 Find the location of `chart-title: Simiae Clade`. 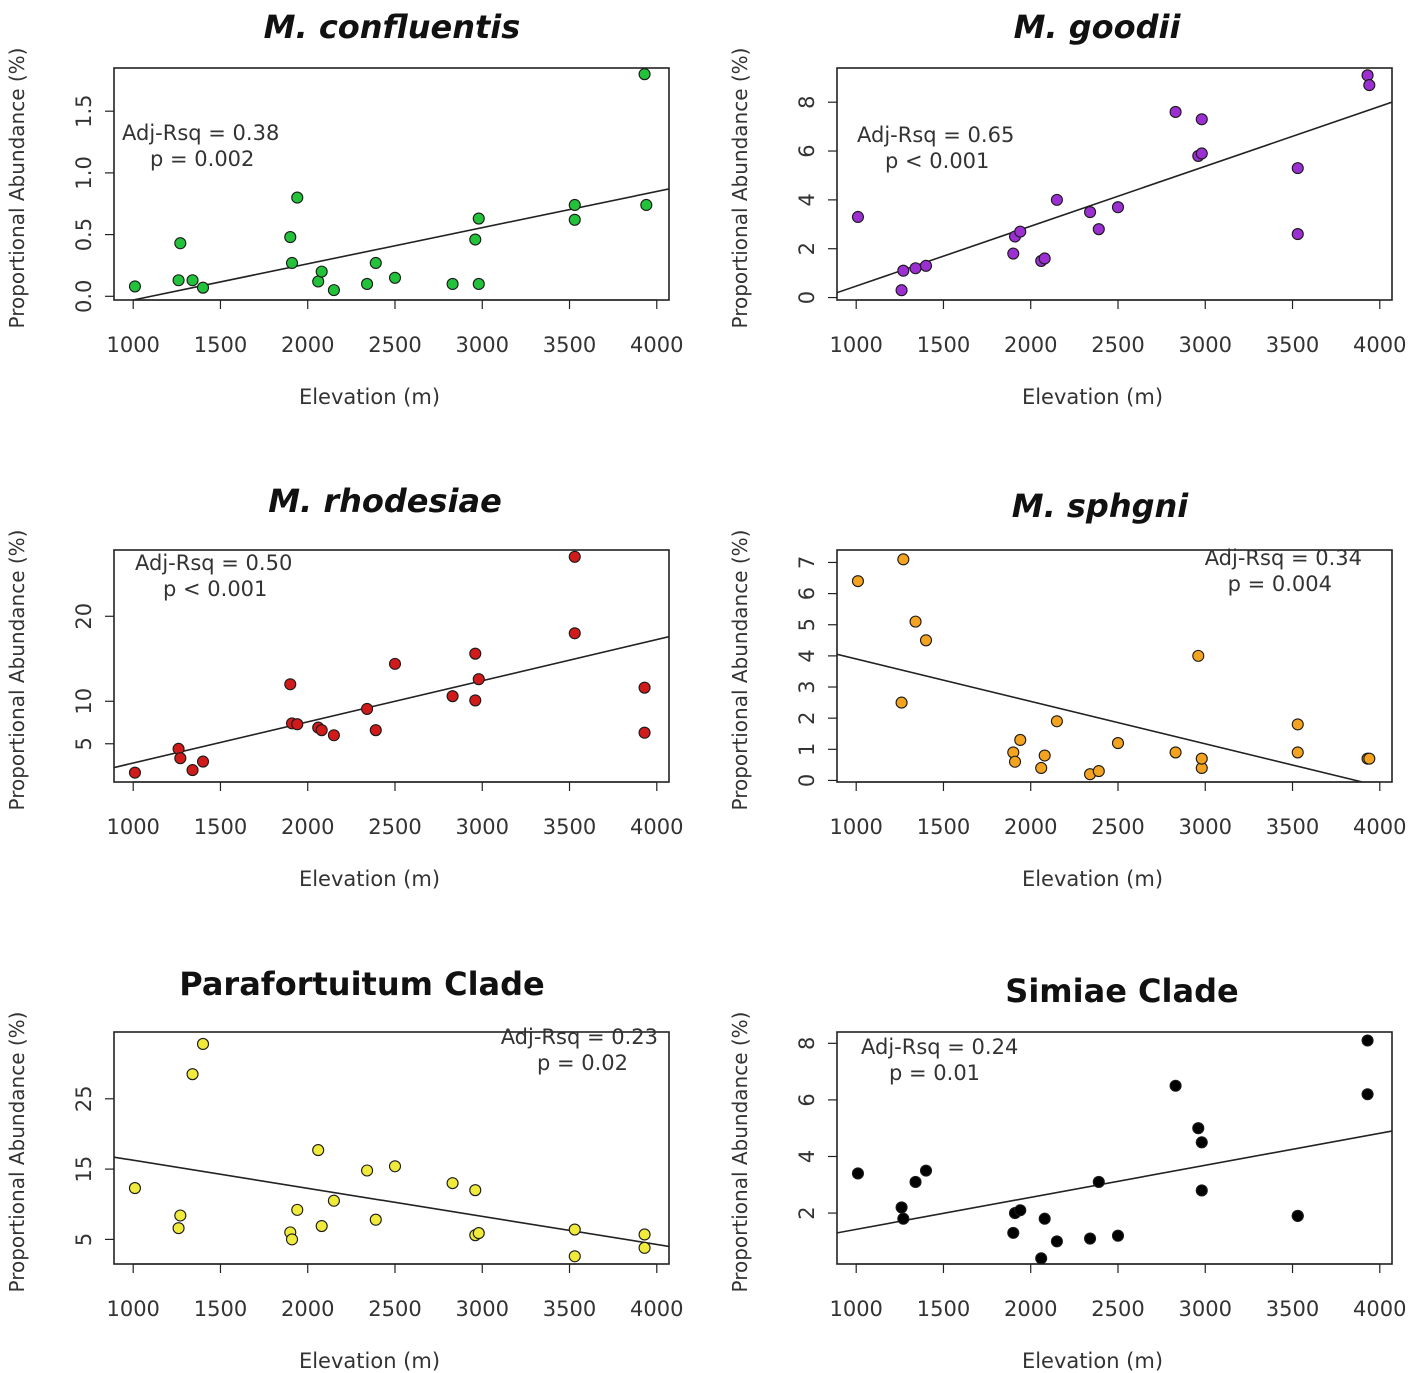

chart-title: Simiae Clade is located at coordinates (1121, 991).